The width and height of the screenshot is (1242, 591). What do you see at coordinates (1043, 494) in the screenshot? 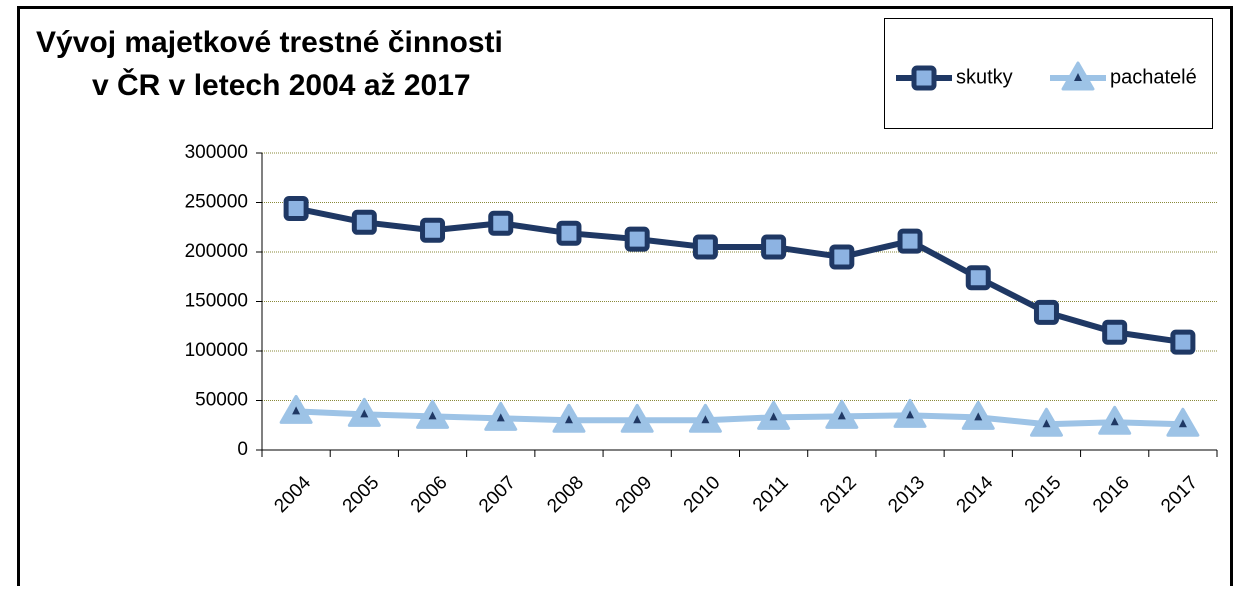
I see `x-tick-label: 2015` at bounding box center [1043, 494].